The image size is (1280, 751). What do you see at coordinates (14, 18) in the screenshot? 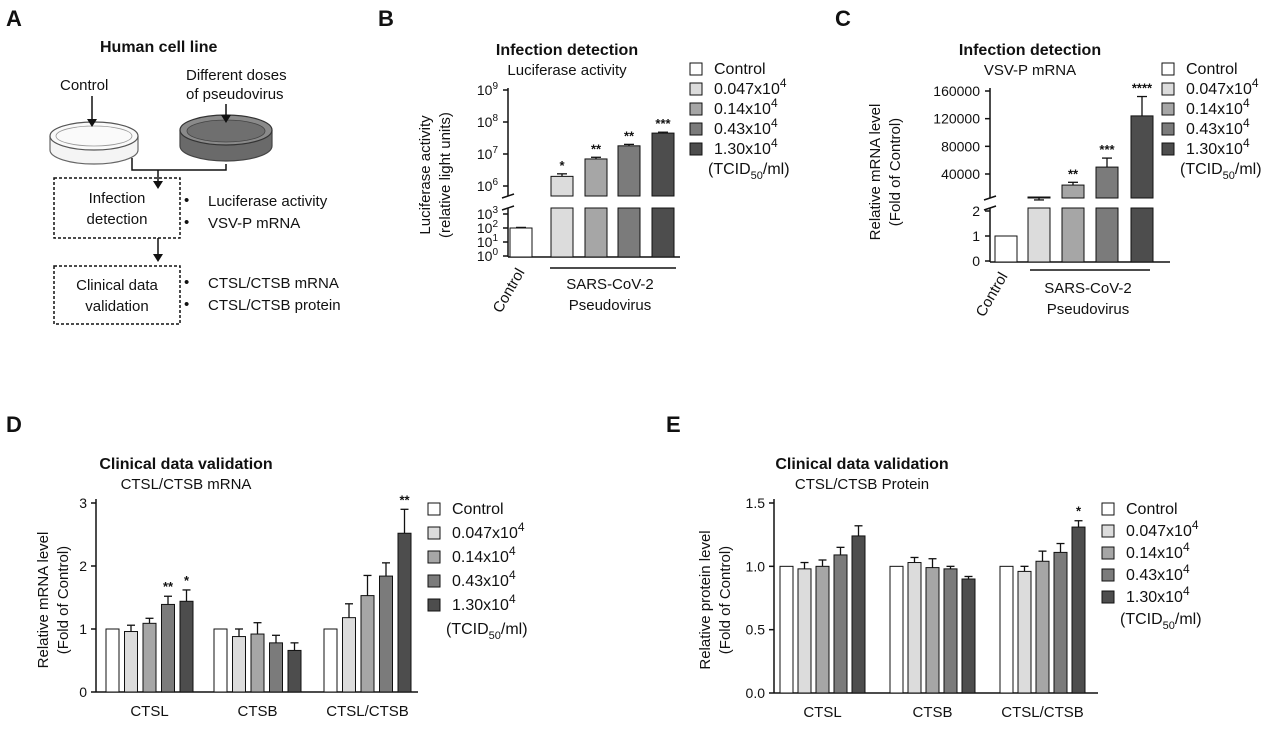
I see `panel-letter-a: A` at bounding box center [14, 18].